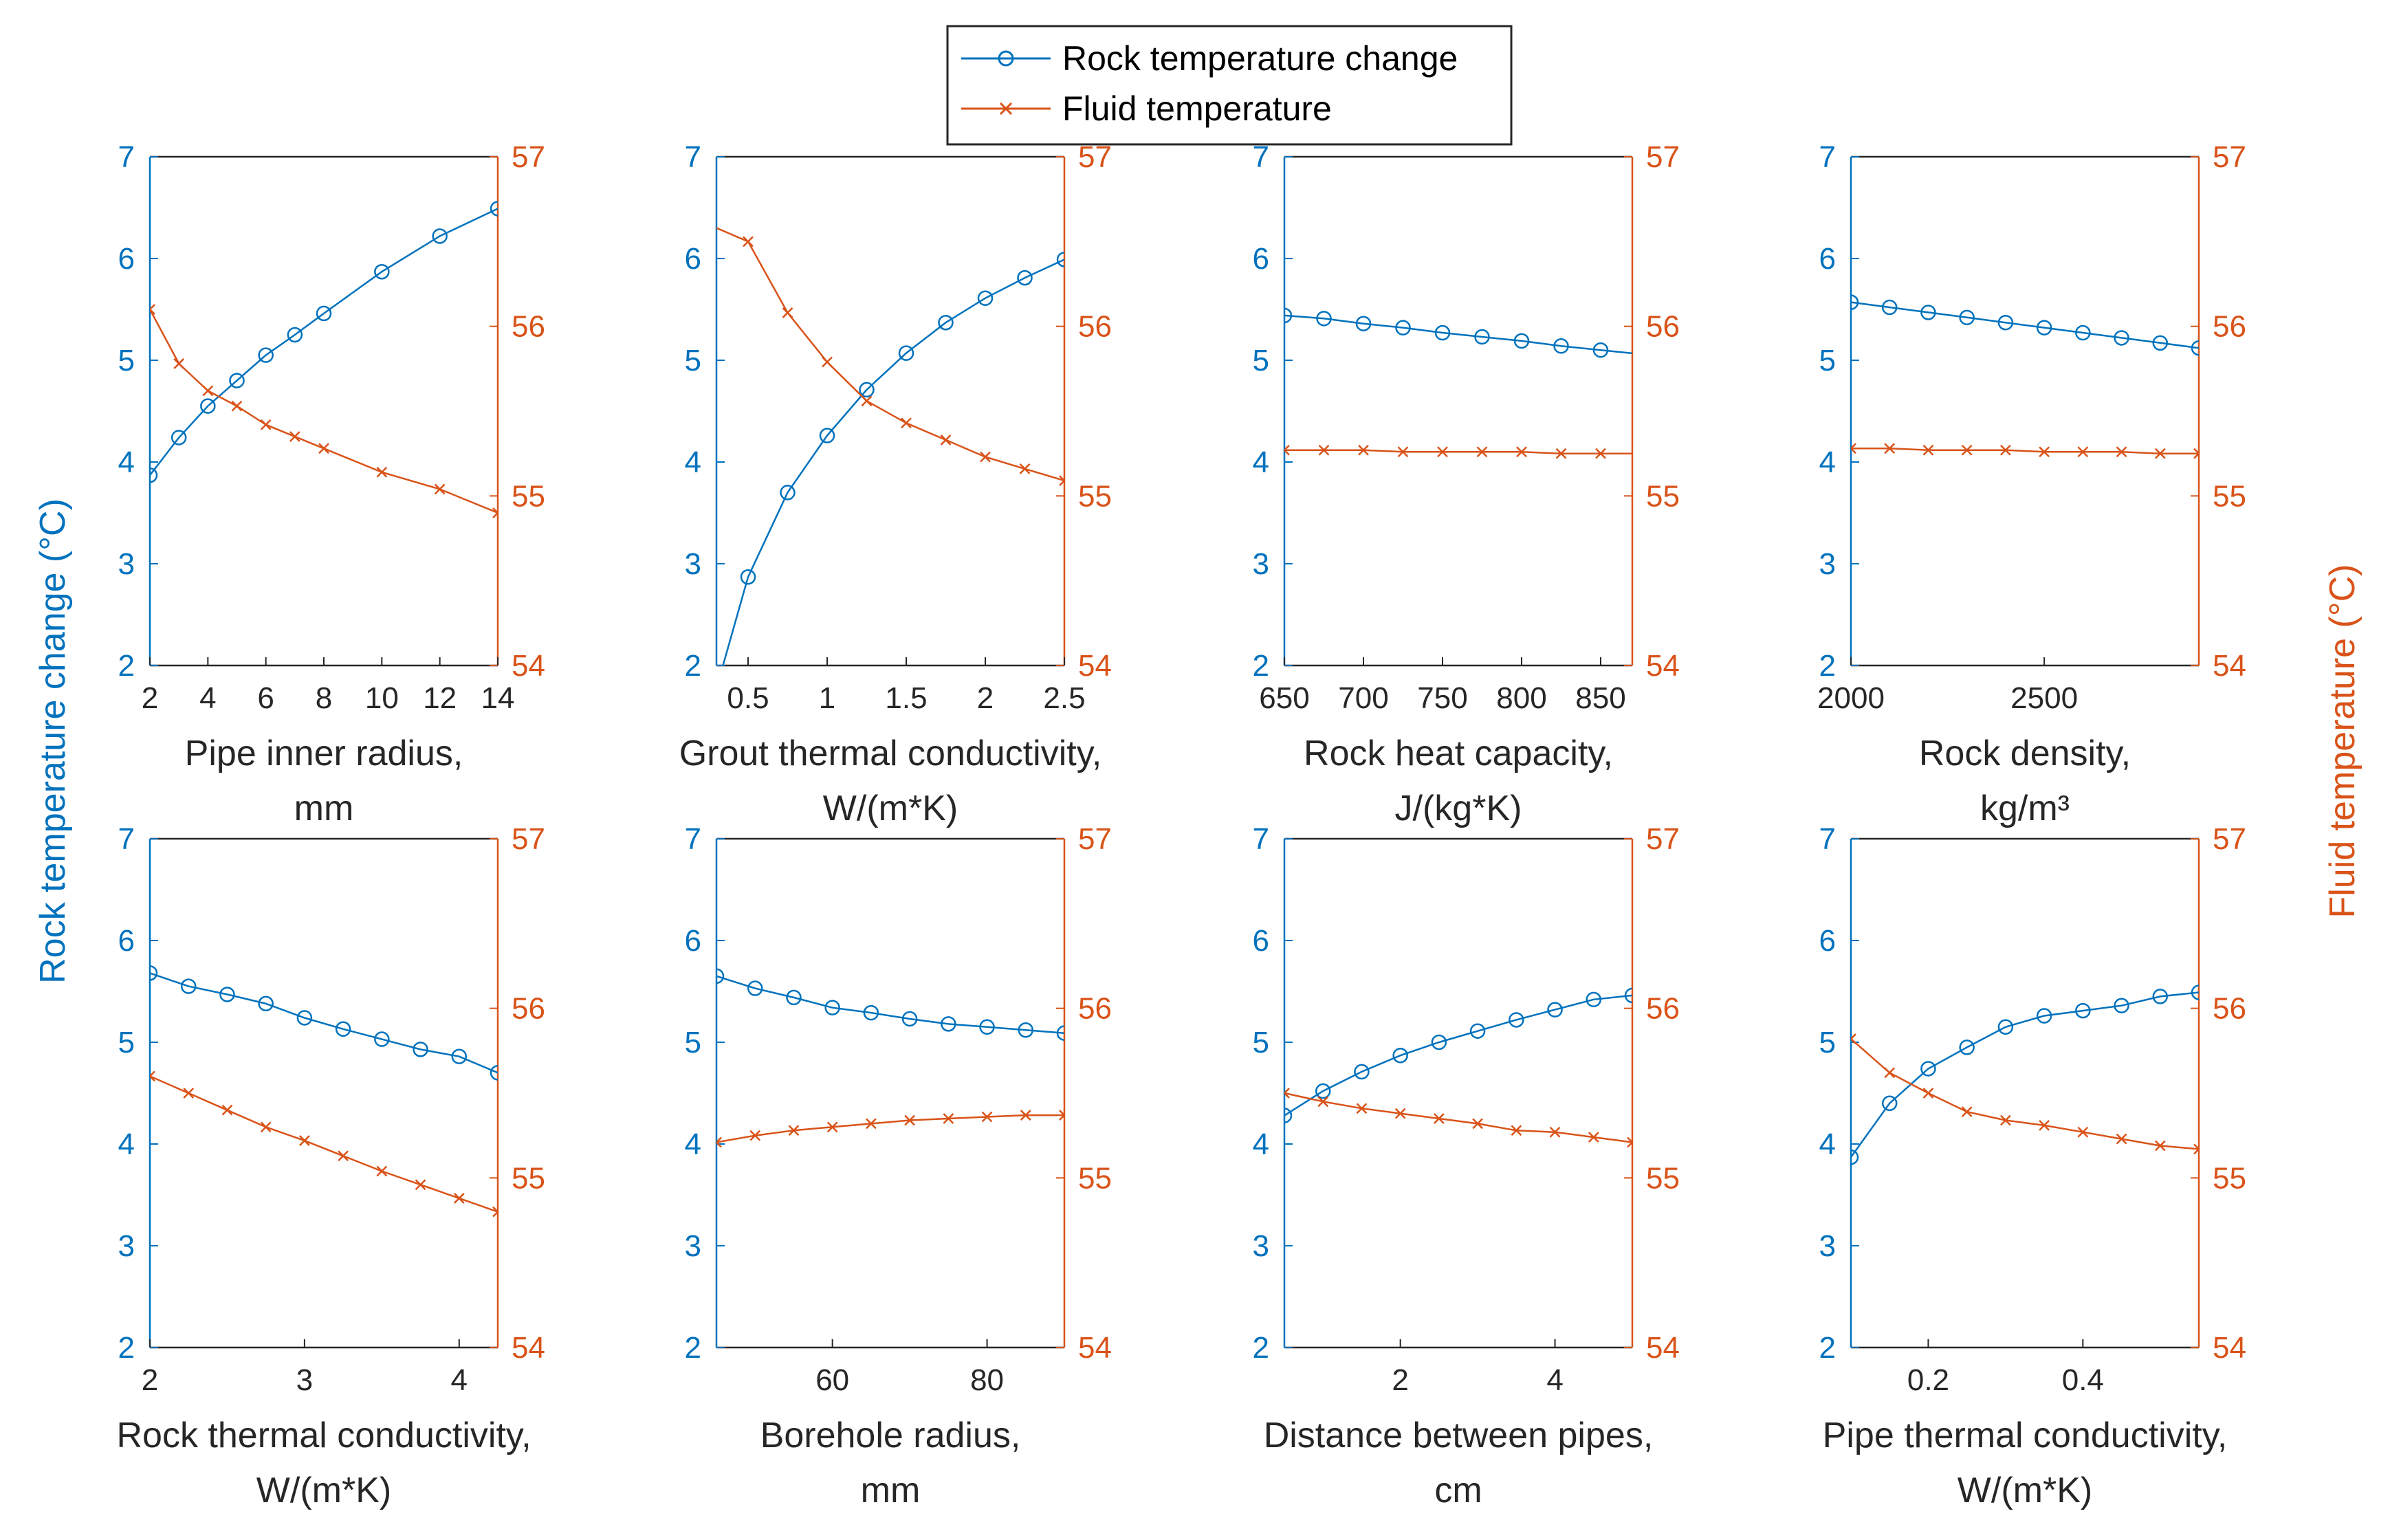  Describe the element at coordinates (323, 1490) in the screenshot. I see `x-axis-label: W/(m*K)` at that location.